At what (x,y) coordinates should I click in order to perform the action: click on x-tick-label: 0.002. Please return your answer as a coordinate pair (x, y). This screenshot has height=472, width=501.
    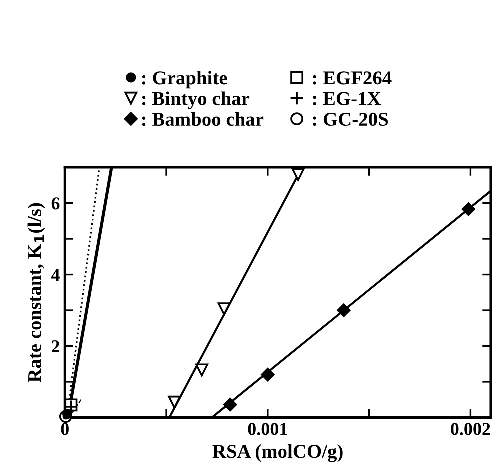
    Looking at the image, I should click on (470, 429).